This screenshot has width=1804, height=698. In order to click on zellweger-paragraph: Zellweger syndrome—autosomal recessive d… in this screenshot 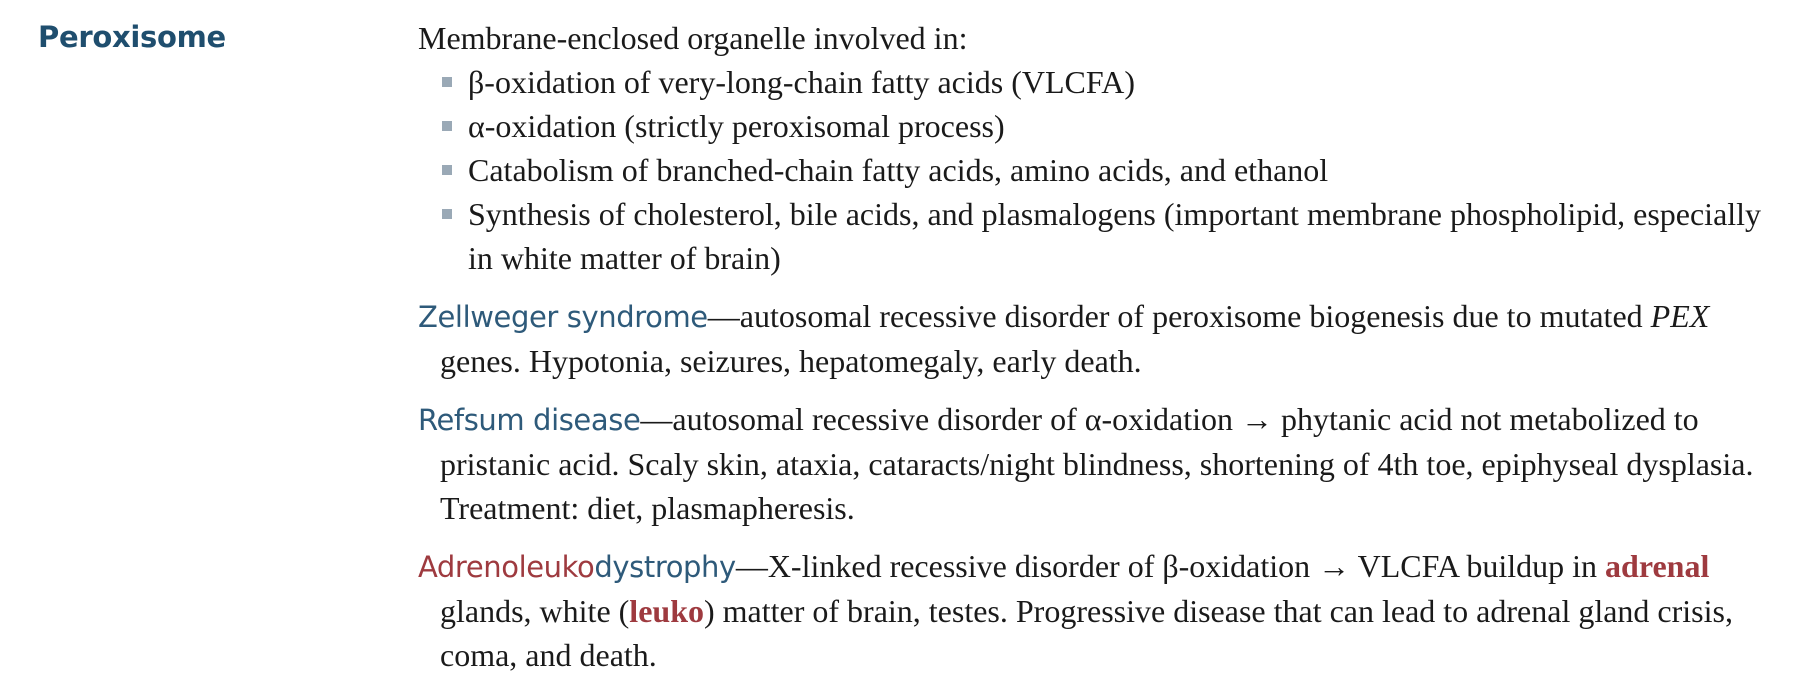, I will do `click(1105, 338)`.